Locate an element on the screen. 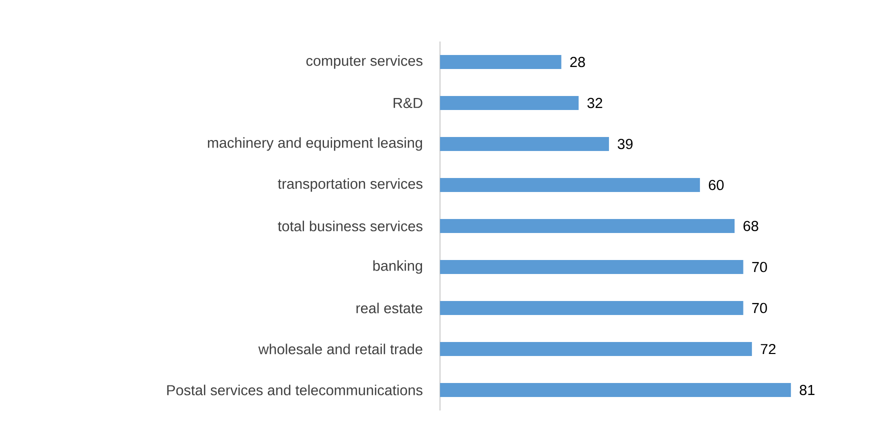 The height and width of the screenshot is (432, 887). y-tick-label: wholesale and retail trade is located at coordinates (340, 349).